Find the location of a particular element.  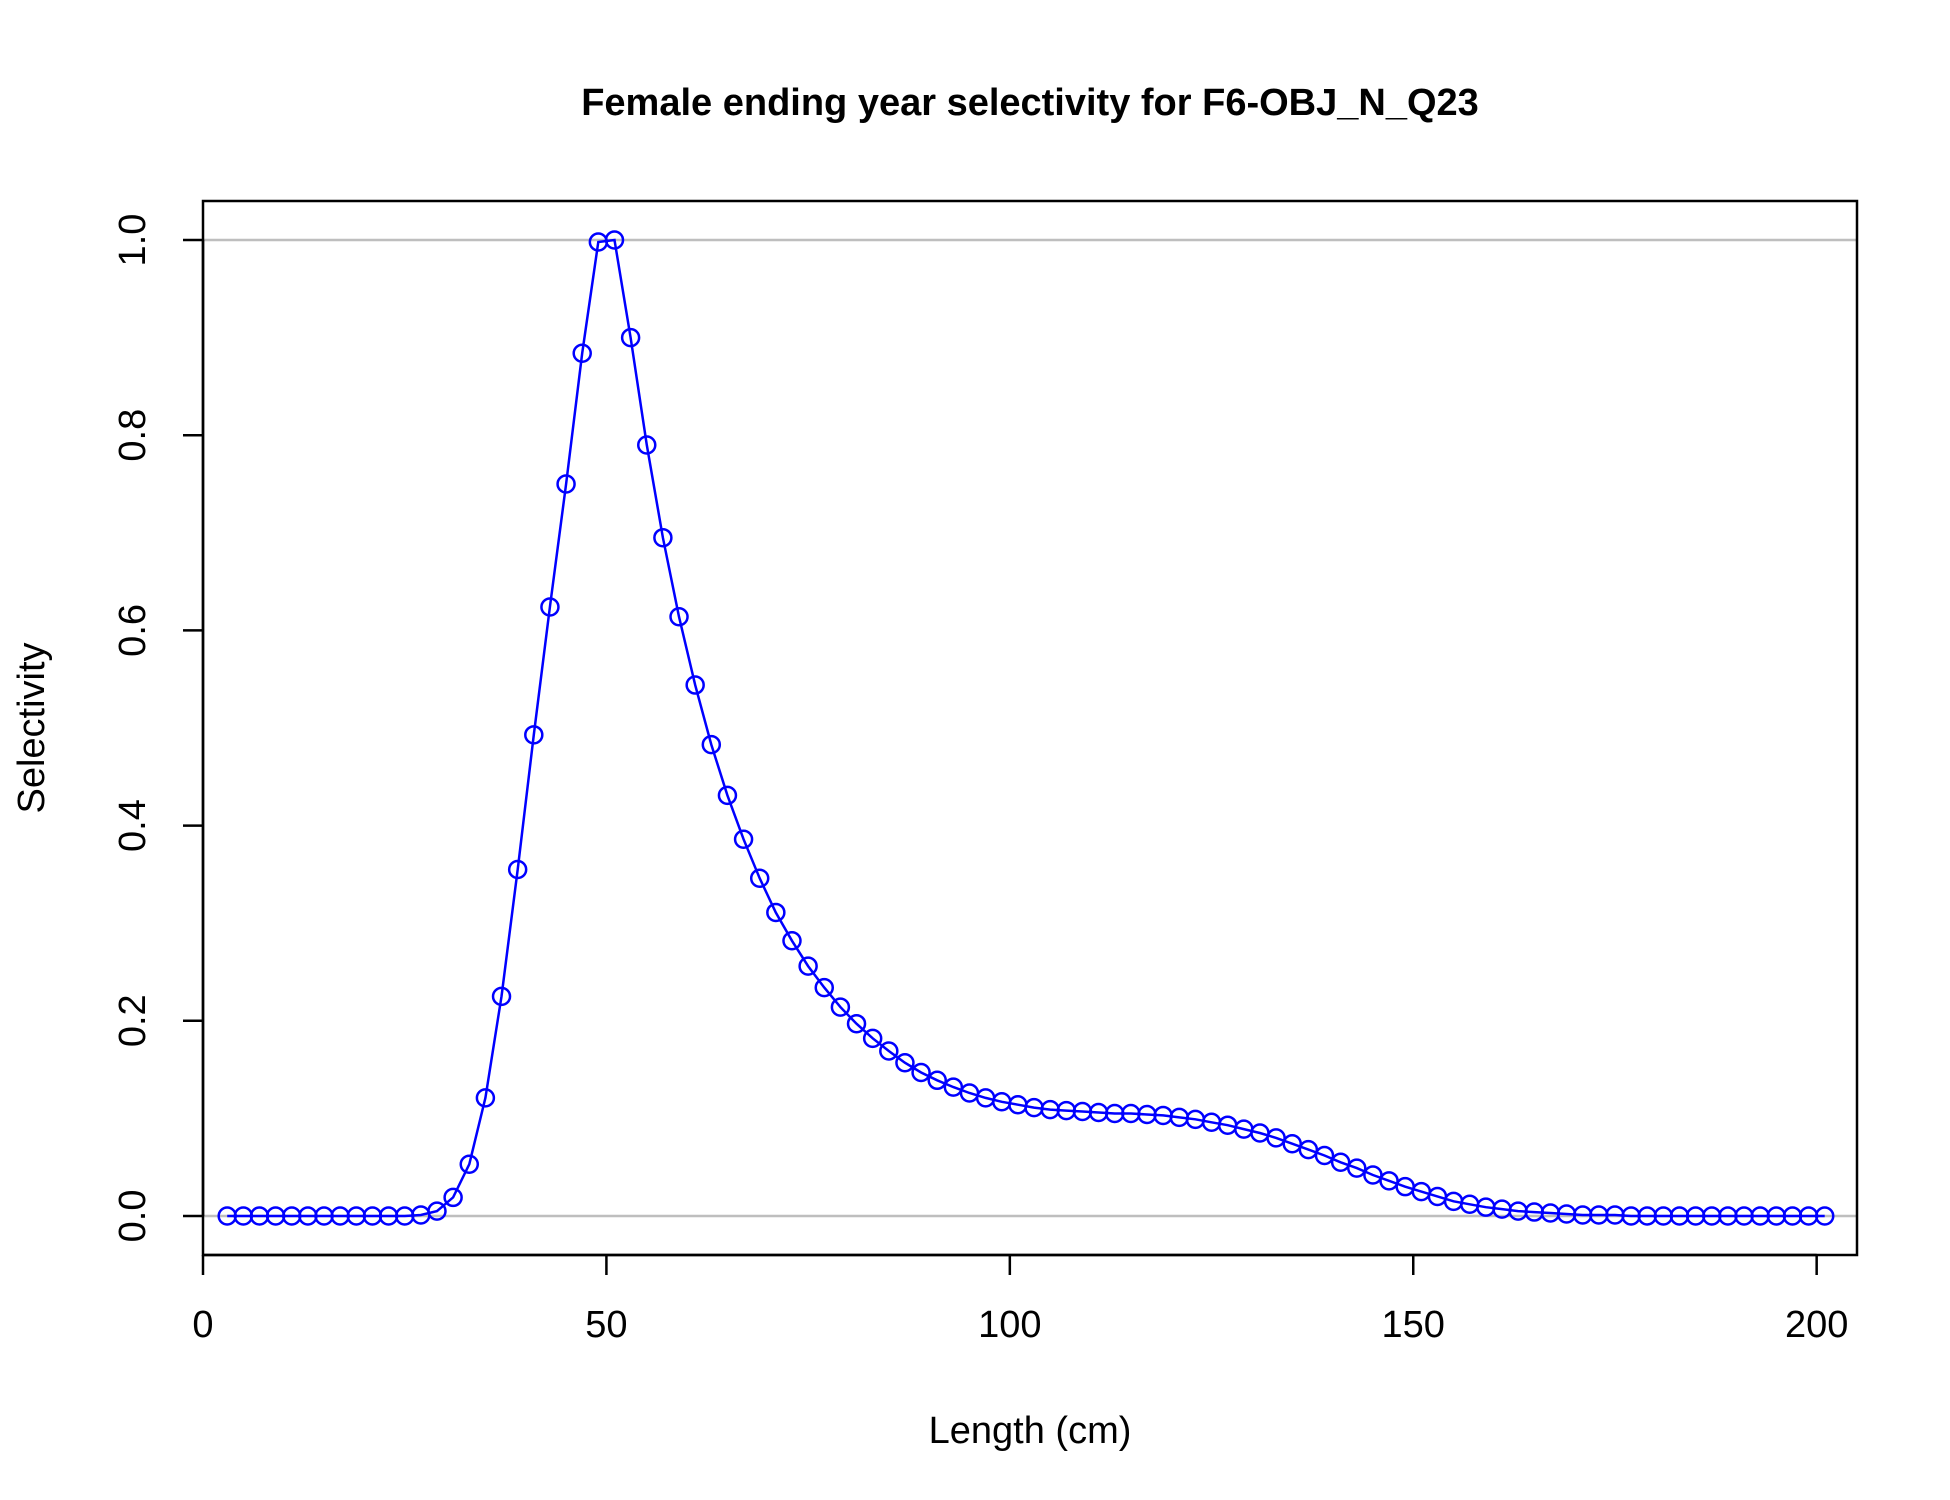

x-axis-label: Length (cm) is located at coordinates (1030, 1431).